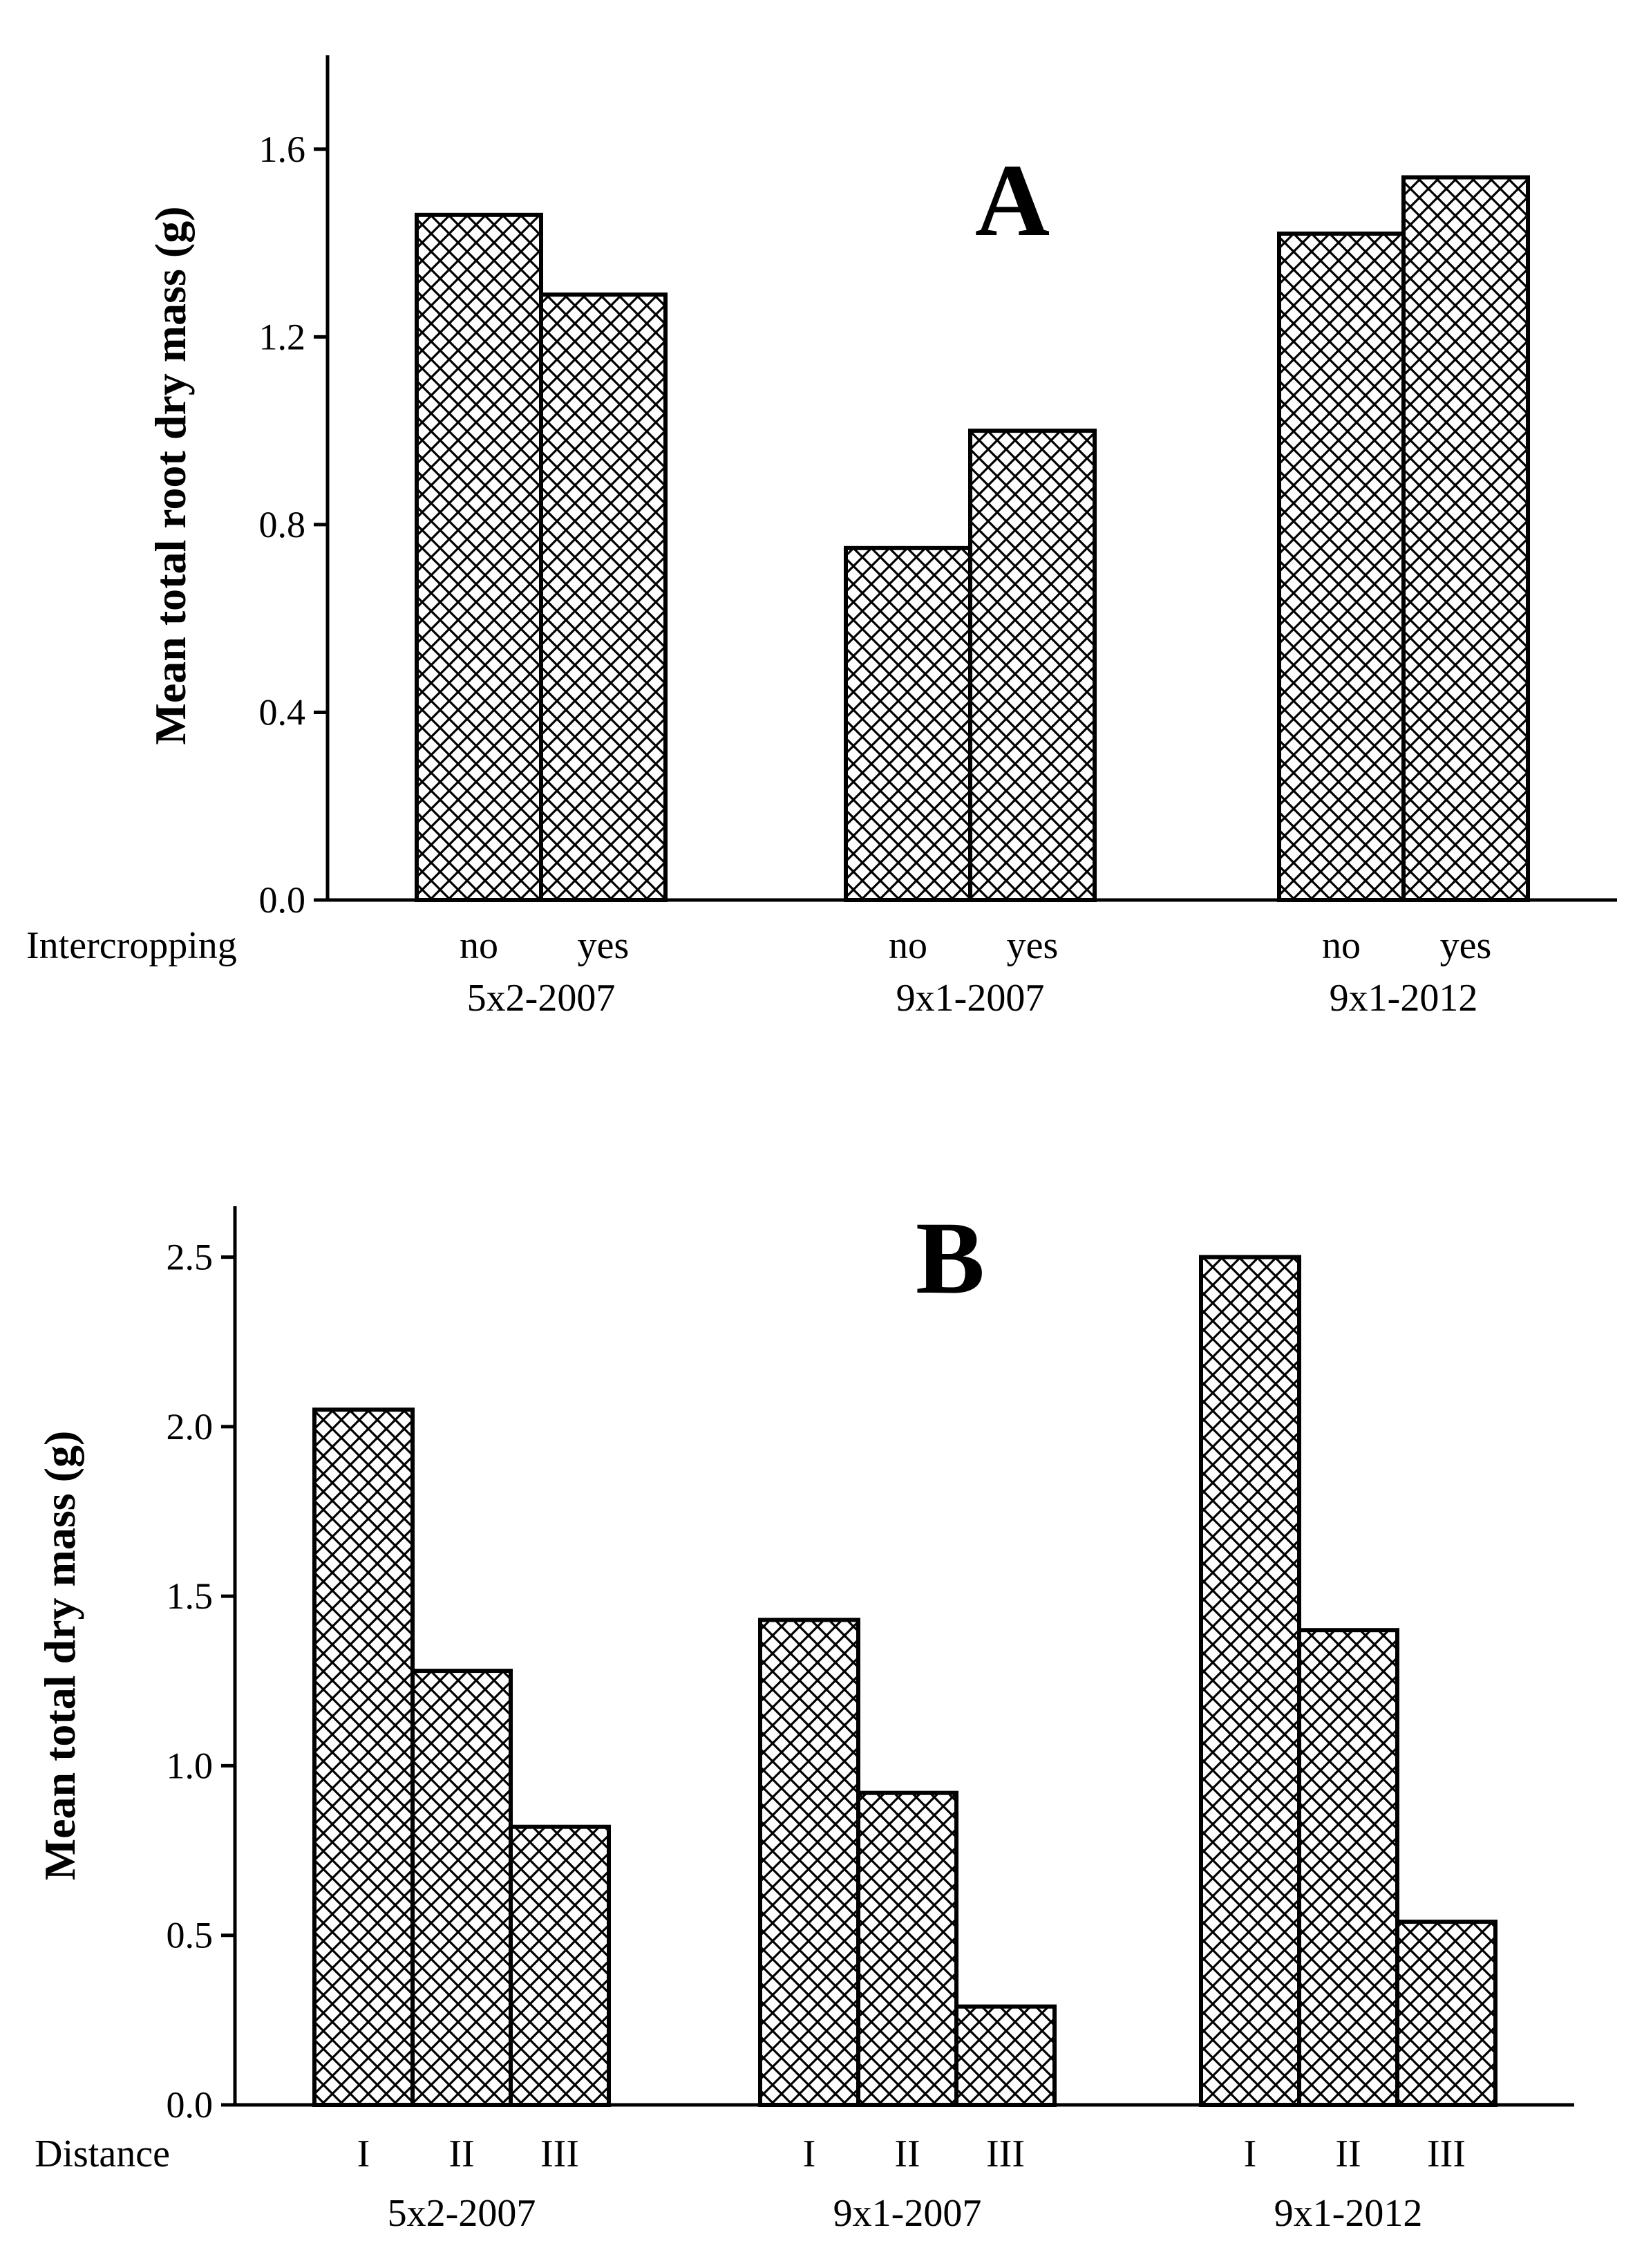  What do you see at coordinates (190, 1765) in the screenshot?
I see `y-tick-label: 1.0` at bounding box center [190, 1765].